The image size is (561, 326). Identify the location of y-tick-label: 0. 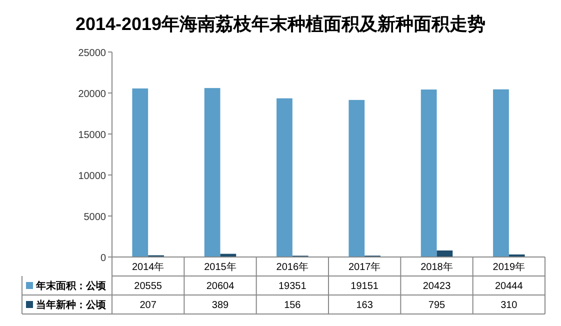
(103, 258).